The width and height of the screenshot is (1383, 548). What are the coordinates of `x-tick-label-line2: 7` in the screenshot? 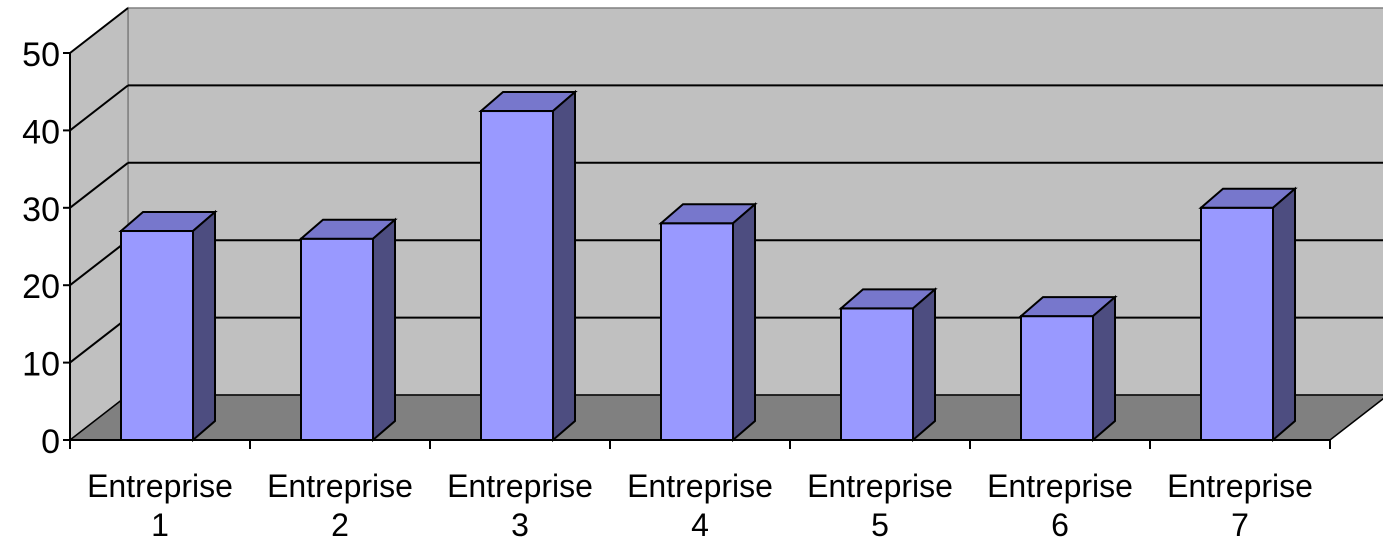 It's located at (1240, 525).